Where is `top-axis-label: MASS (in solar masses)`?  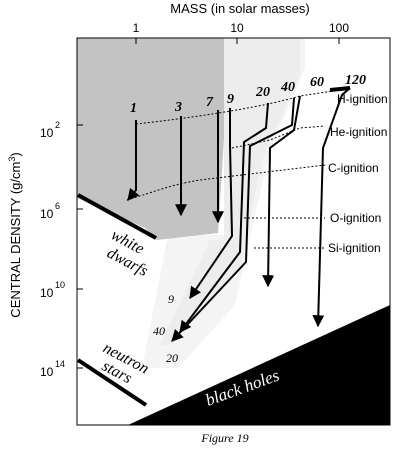 top-axis-label: MASS (in solar masses) is located at coordinates (239, 8).